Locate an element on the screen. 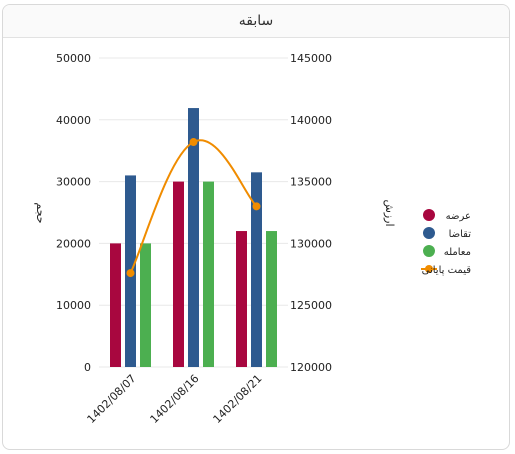 This screenshot has width=515, height=454. y-left-tick-label: 40000 is located at coordinates (73, 120).